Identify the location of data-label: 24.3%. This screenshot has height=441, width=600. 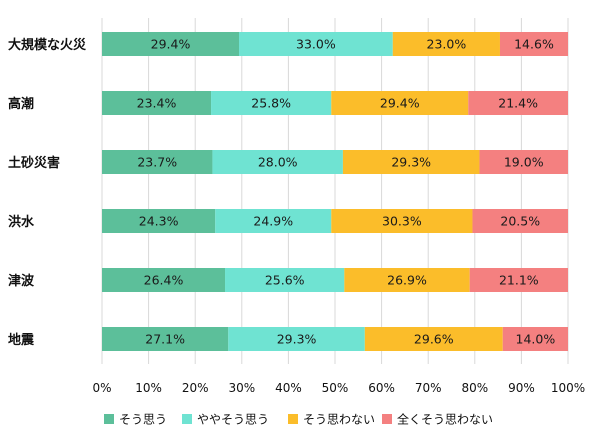
(159, 221).